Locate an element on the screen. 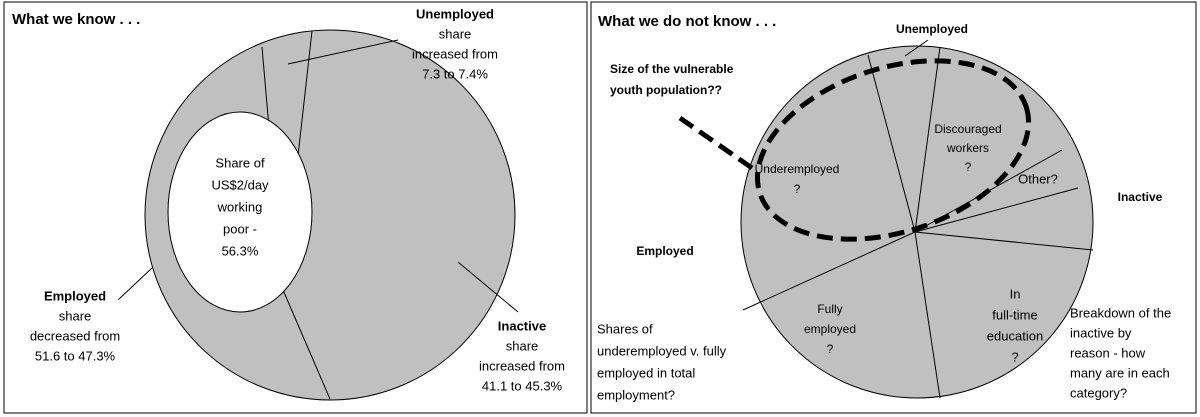 The height and width of the screenshot is (417, 1200). label-line: US$2/day is located at coordinates (240, 184).